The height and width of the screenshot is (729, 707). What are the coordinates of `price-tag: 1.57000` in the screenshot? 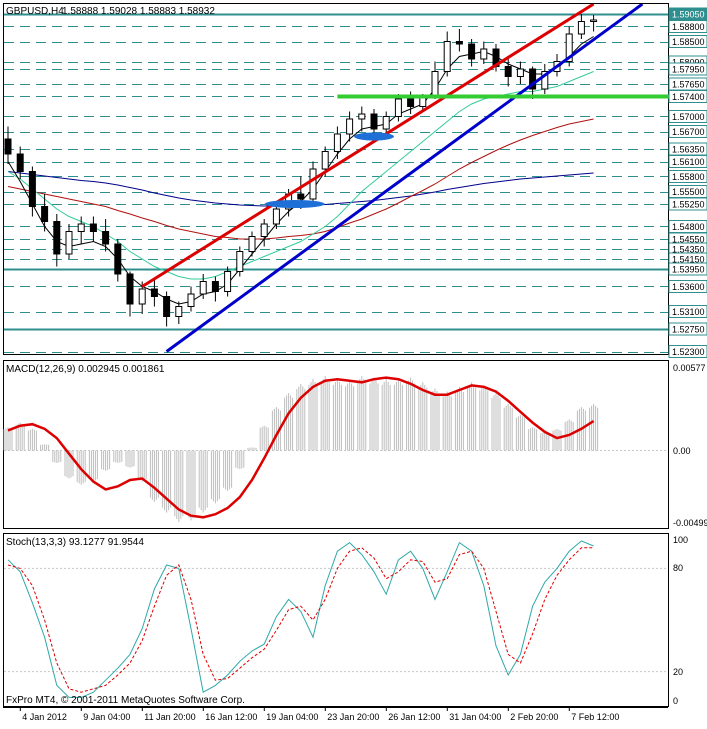 It's located at (687, 116).